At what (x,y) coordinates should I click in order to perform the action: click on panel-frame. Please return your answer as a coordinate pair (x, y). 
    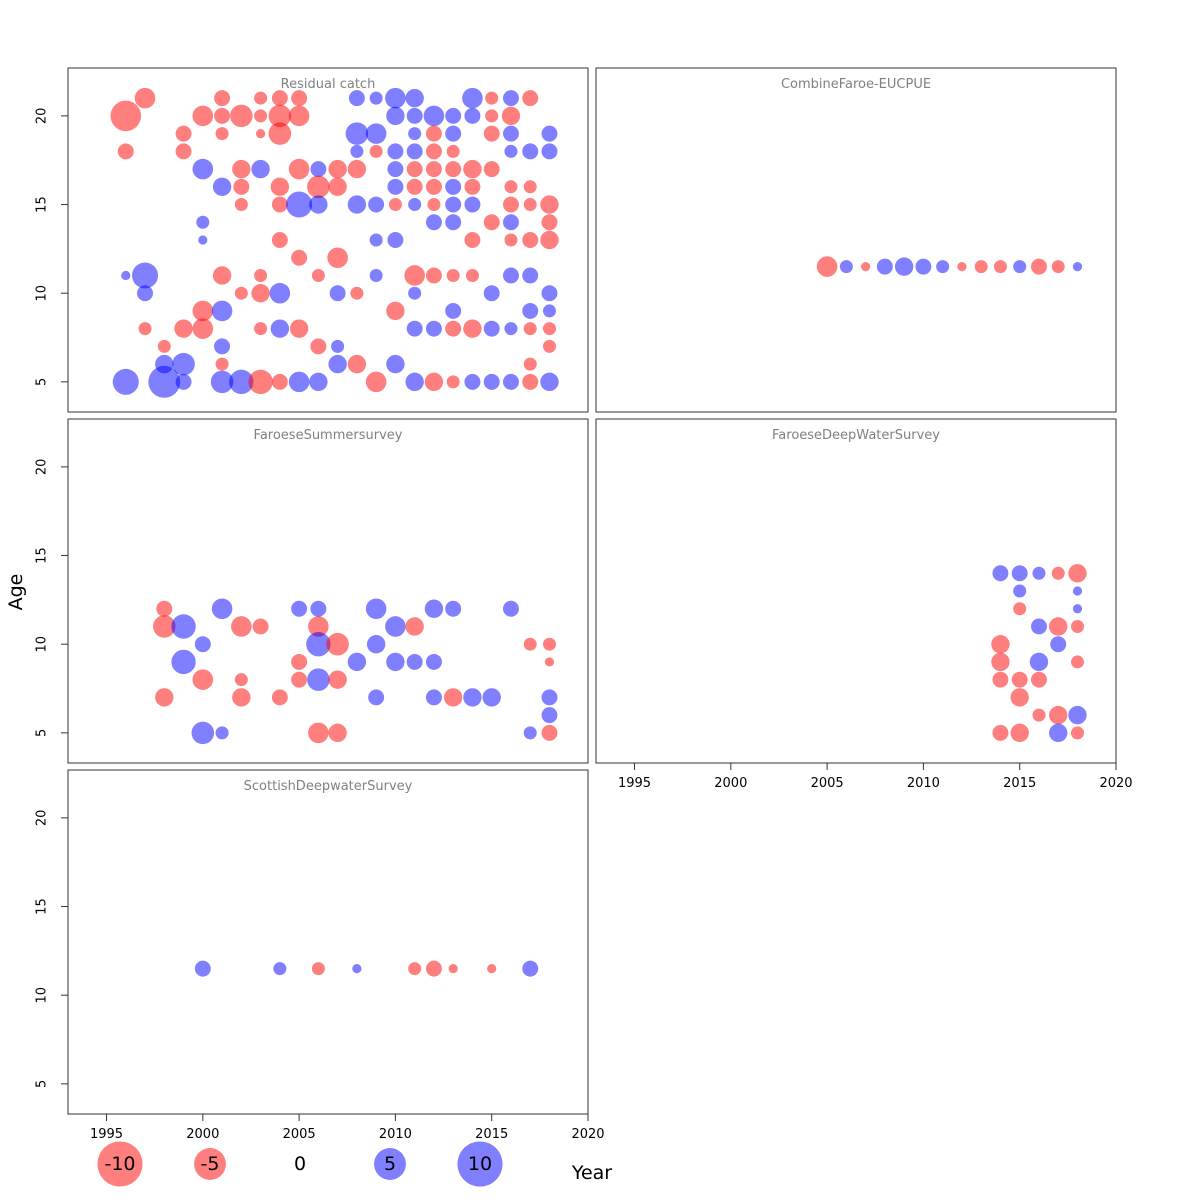
    Looking at the image, I should click on (856, 591).